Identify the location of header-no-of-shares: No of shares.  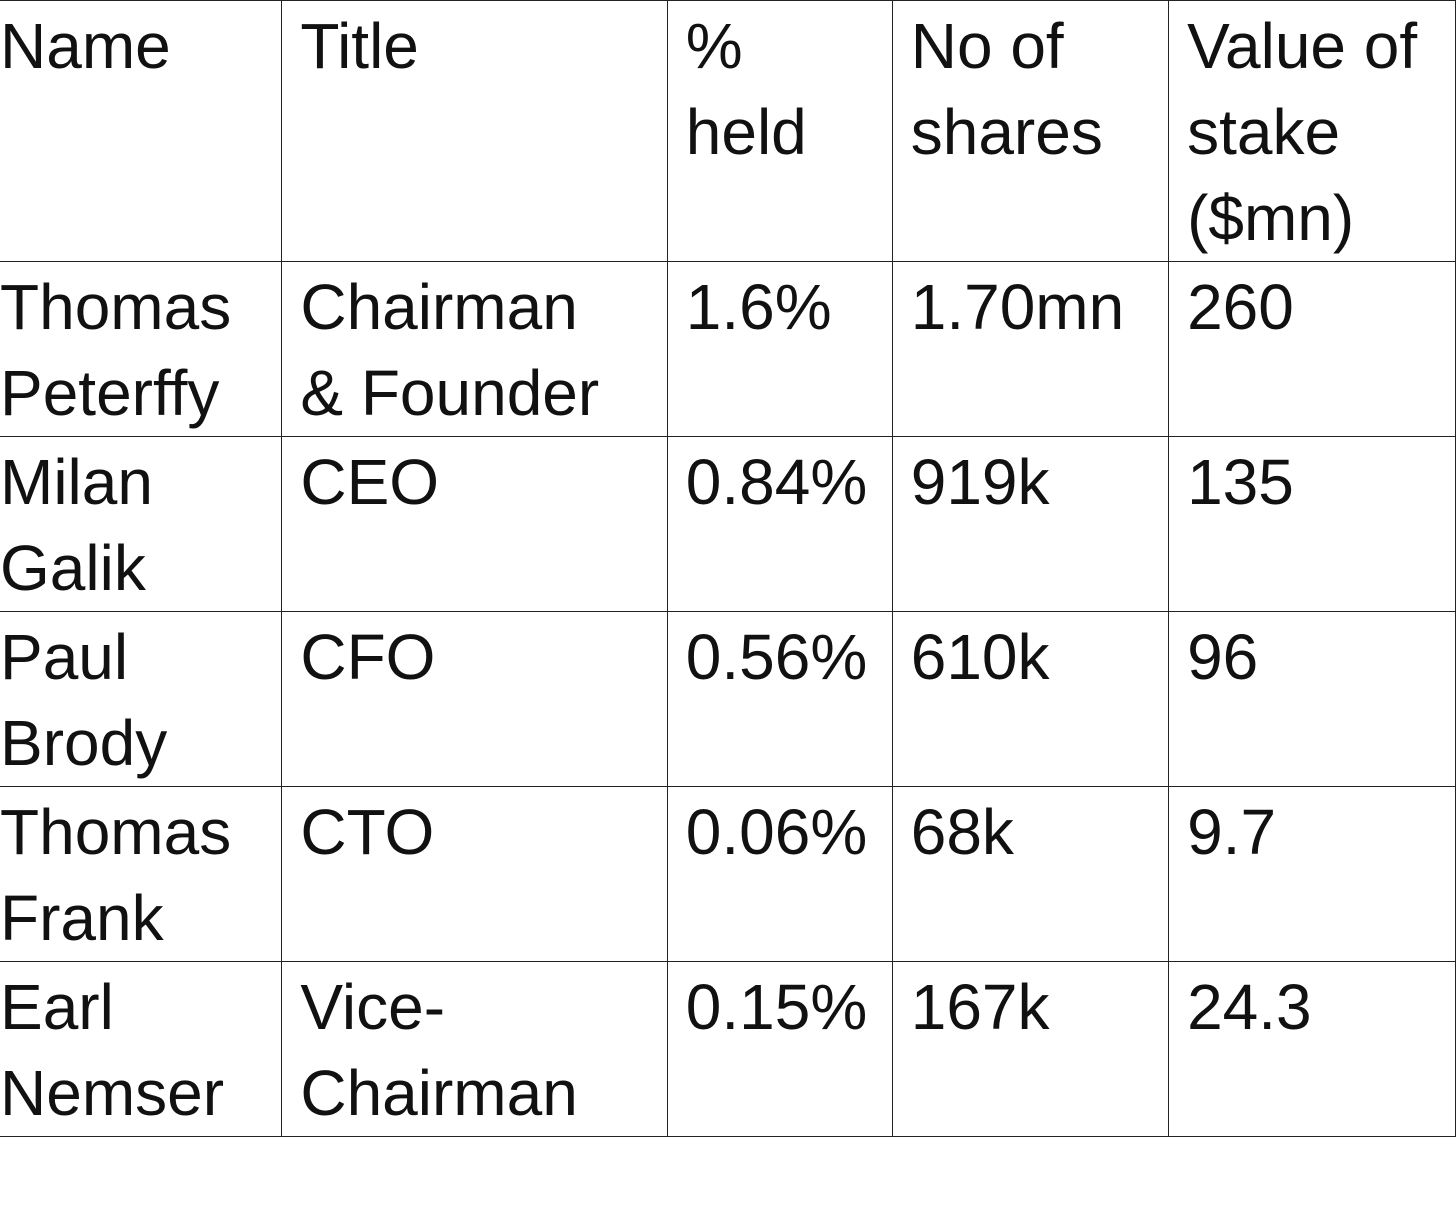
(1030, 131).